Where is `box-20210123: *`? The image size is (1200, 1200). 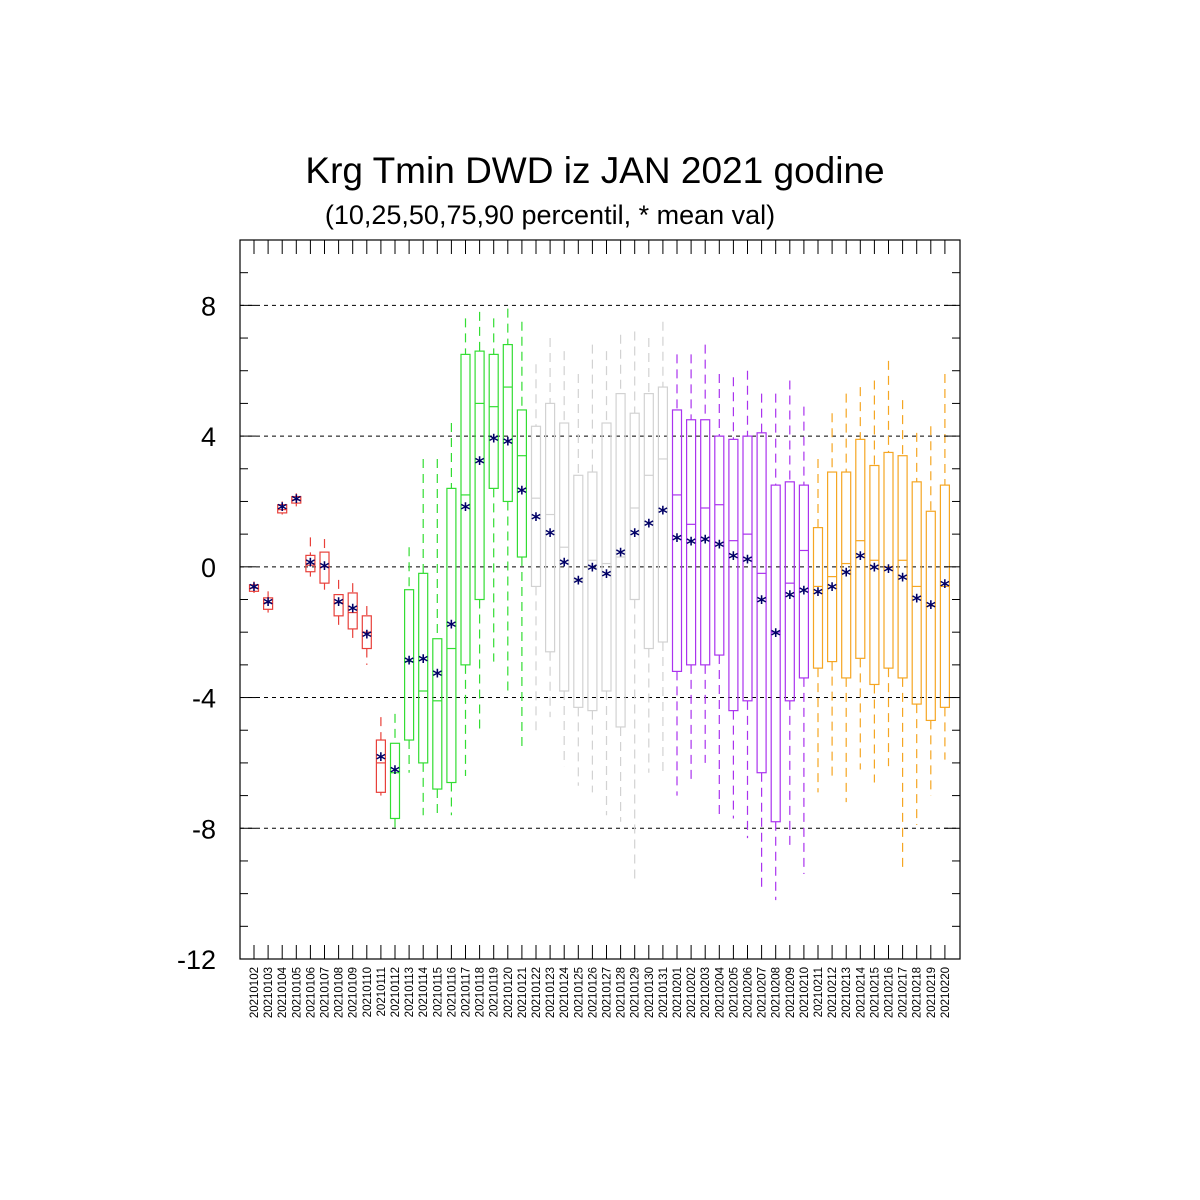 box-20210123: * is located at coordinates (550, 528).